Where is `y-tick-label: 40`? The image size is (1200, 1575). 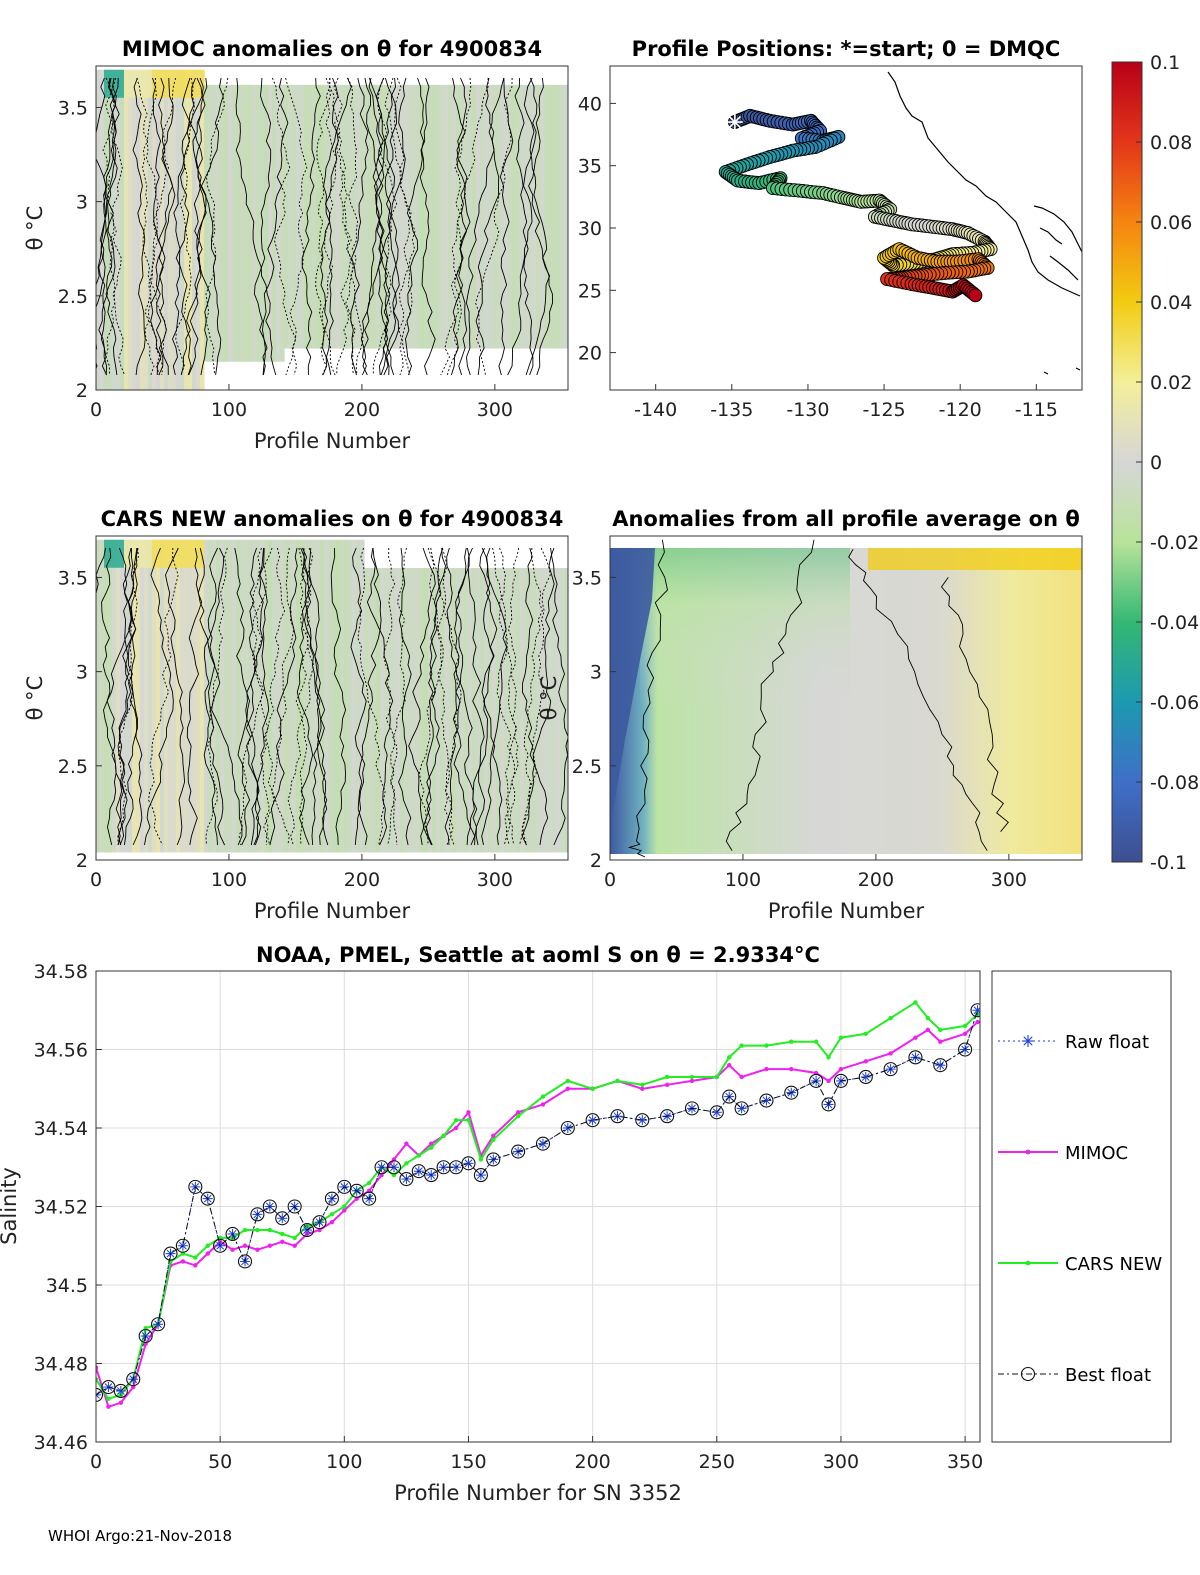 y-tick-label: 40 is located at coordinates (590, 104).